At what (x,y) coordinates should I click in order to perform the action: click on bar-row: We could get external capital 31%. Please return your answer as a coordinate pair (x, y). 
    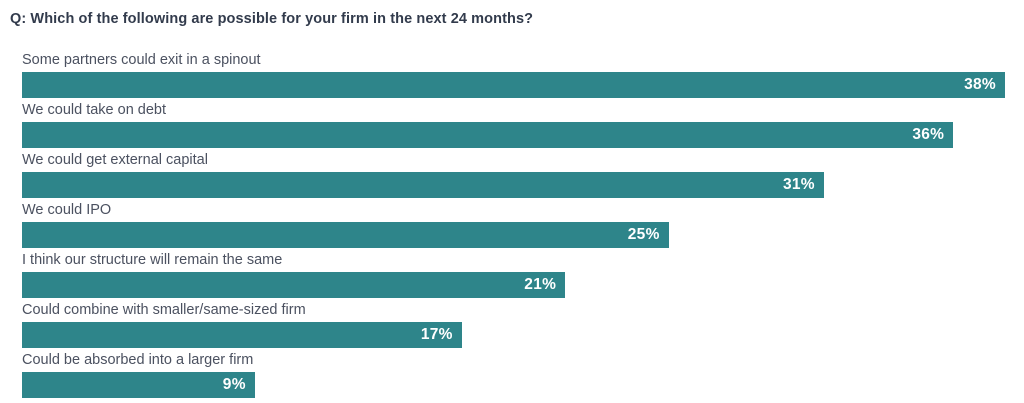
    Looking at the image, I should click on (513, 177).